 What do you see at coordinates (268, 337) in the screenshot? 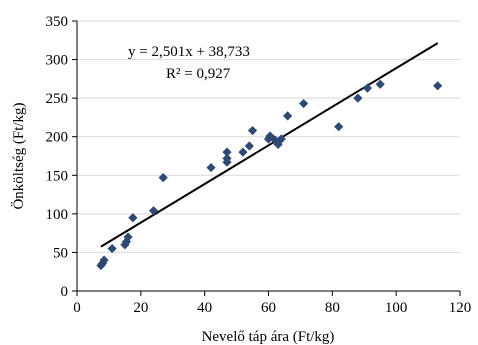
I see `x-axis-title: Nevelő táp ára (Ft/kg)` at bounding box center [268, 337].